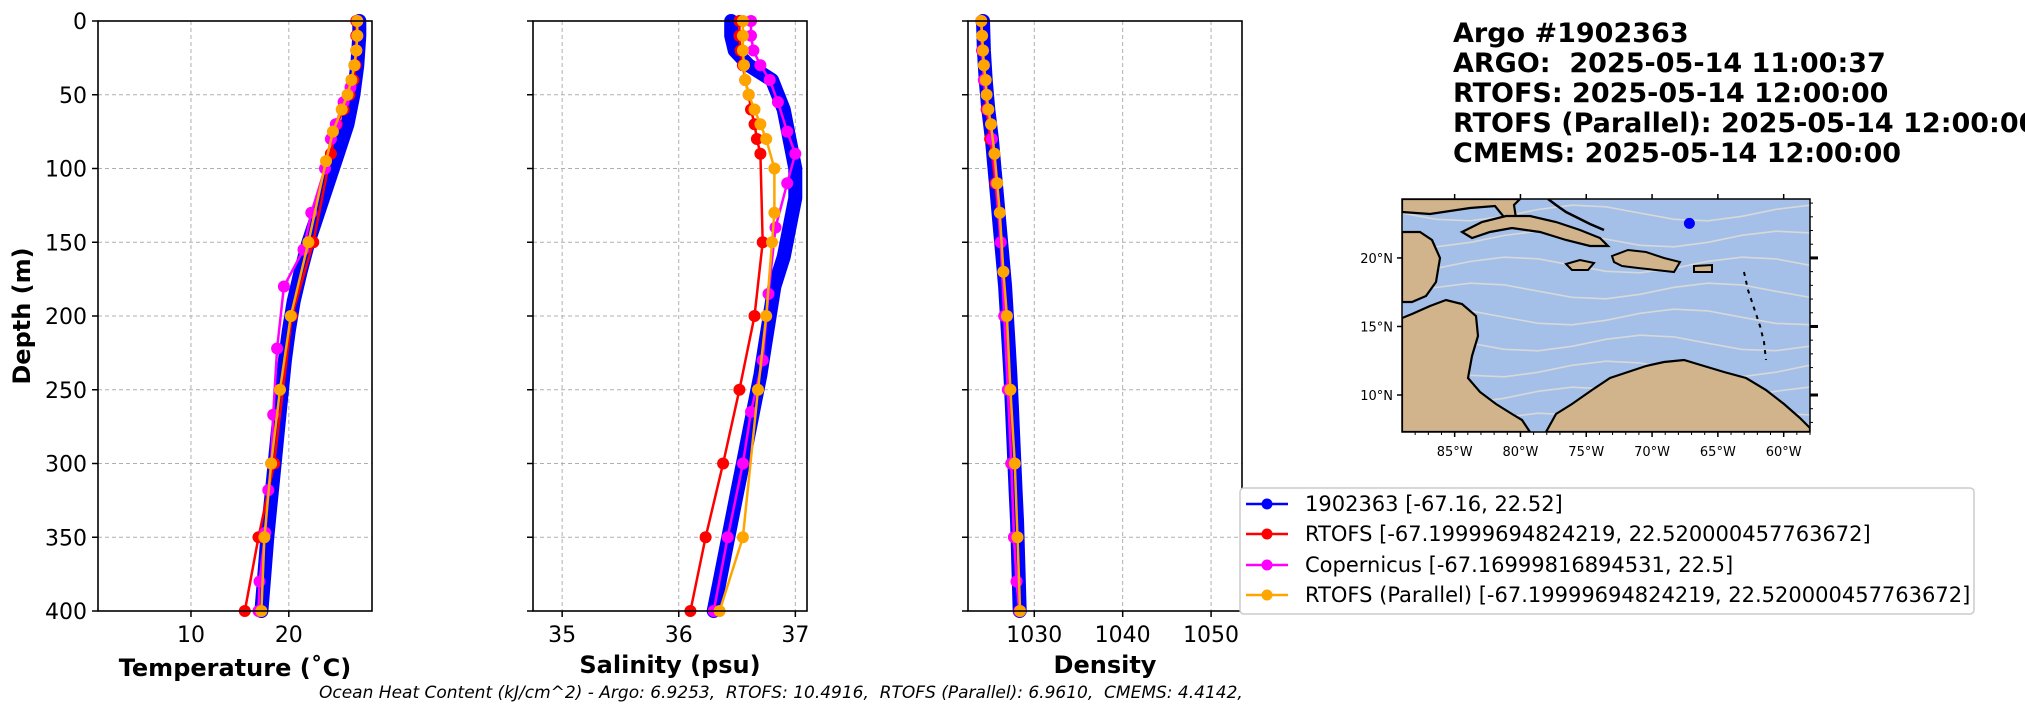  I want to click on land-hispaniola, so click(1646, 261).